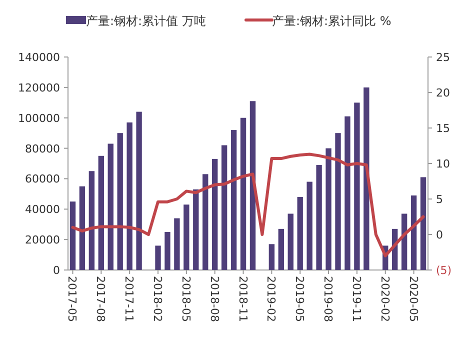  Describe the element at coordinates (271, 299) in the screenshot. I see `x-tick-label: 2019-02` at that location.